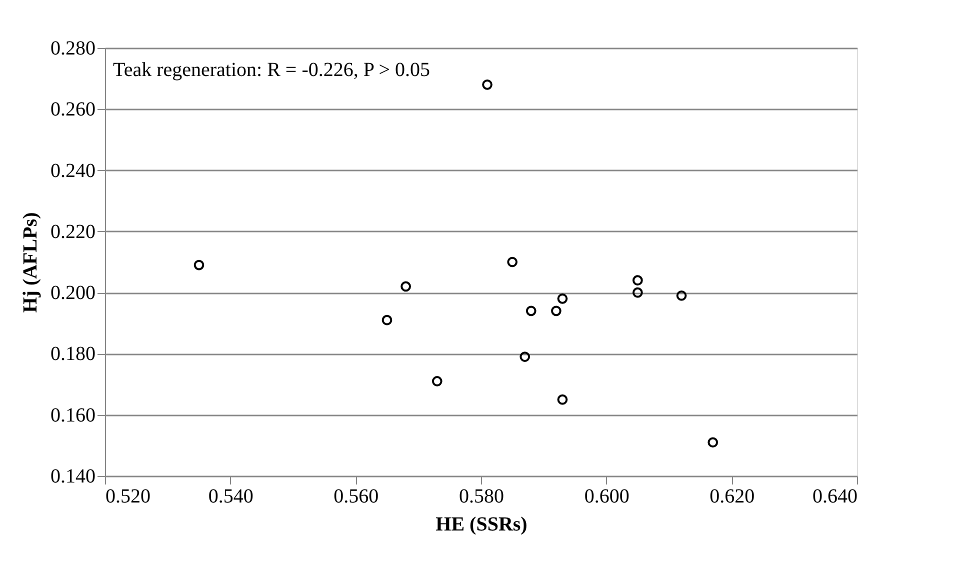  Describe the element at coordinates (482, 525) in the screenshot. I see `x-axis-title: HE (SSRs)` at that location.